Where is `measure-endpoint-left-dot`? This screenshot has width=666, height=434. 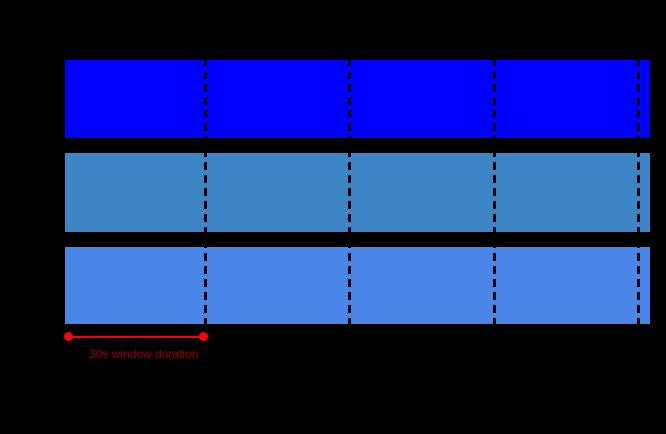 measure-endpoint-left-dot is located at coordinates (68, 336).